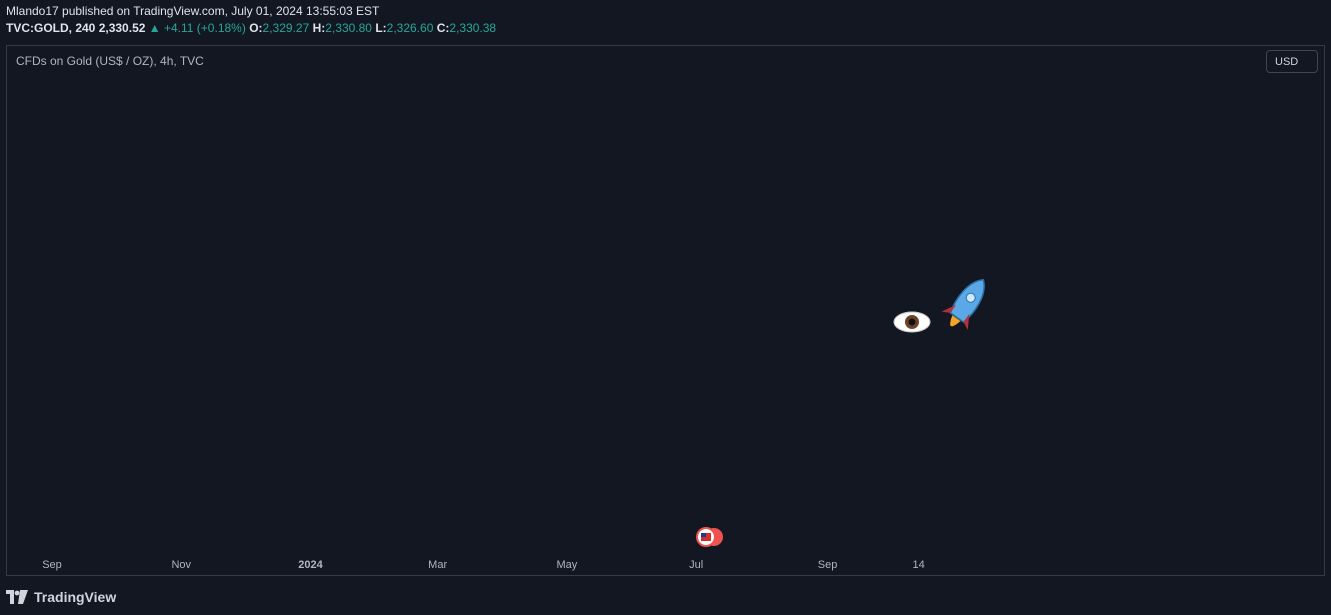 The width and height of the screenshot is (1331, 615). What do you see at coordinates (110, 61) in the screenshot?
I see `symbol-description: CFDs on Gold (US$ / OZ), 4h, TVC` at bounding box center [110, 61].